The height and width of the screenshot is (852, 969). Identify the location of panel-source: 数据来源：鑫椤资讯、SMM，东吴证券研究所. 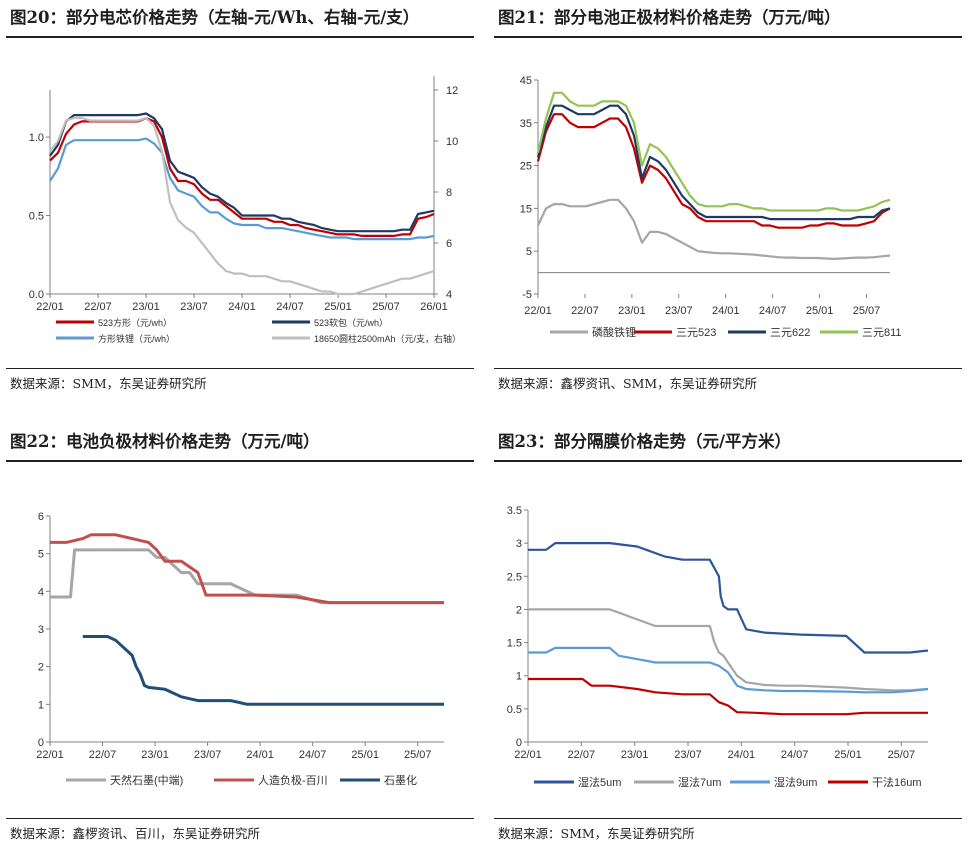
(728, 383).